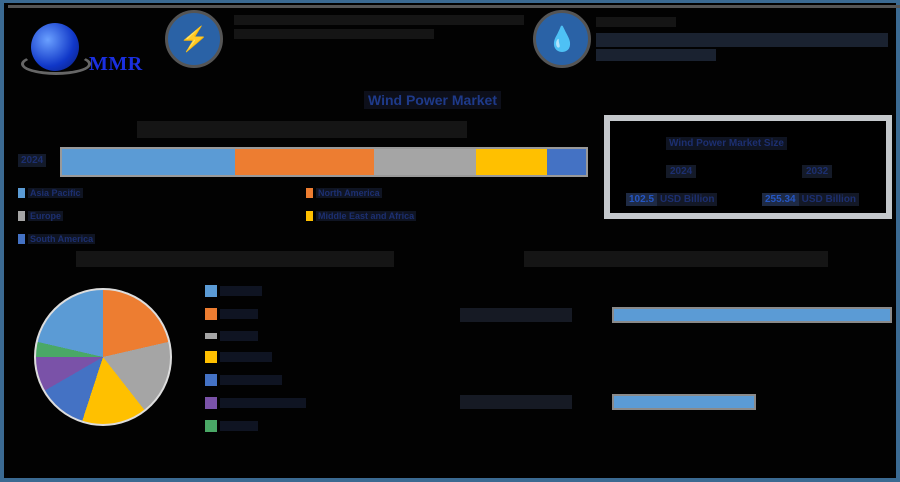 The height and width of the screenshot is (482, 900). I want to click on feature-text-left-line1, so click(379, 20).